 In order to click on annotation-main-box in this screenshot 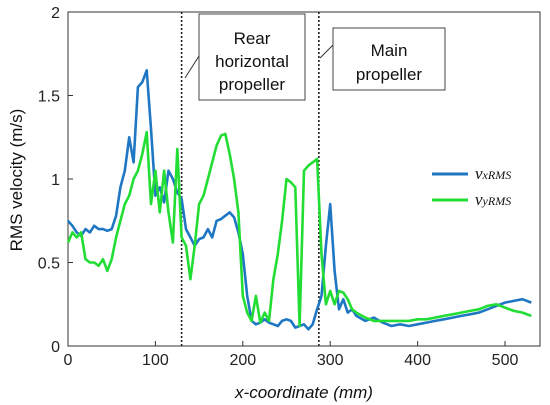, I will do `click(389, 59)`.